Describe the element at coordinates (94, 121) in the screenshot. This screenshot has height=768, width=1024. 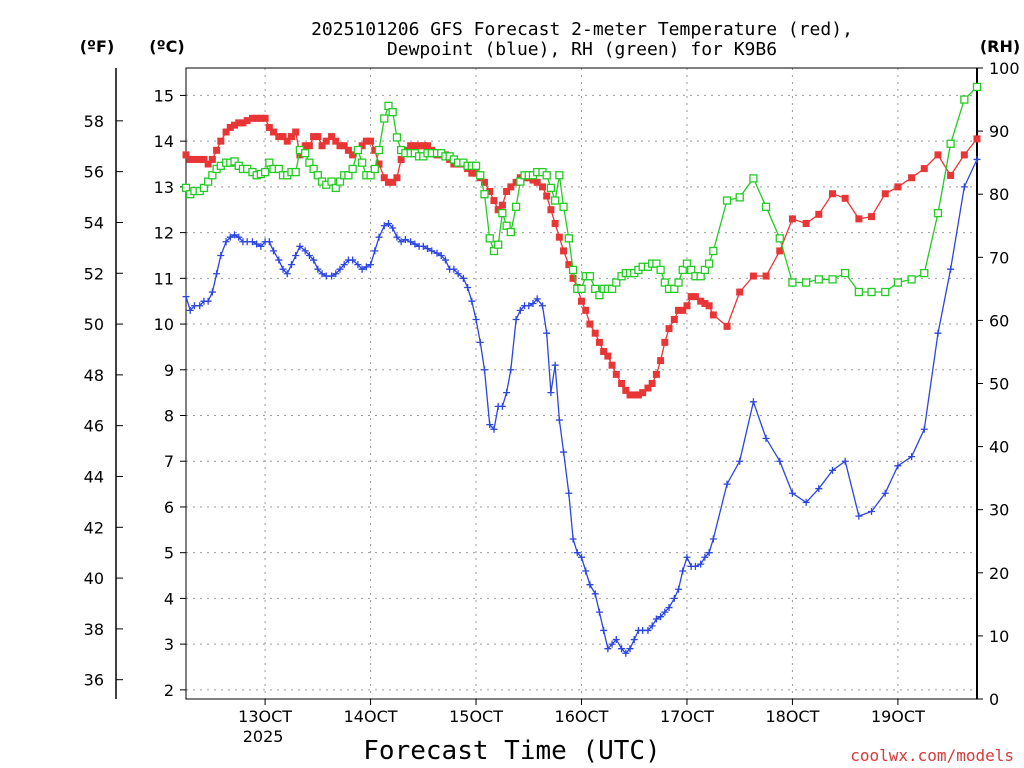
I see `fahrenheit-tick-label: 58` at that location.